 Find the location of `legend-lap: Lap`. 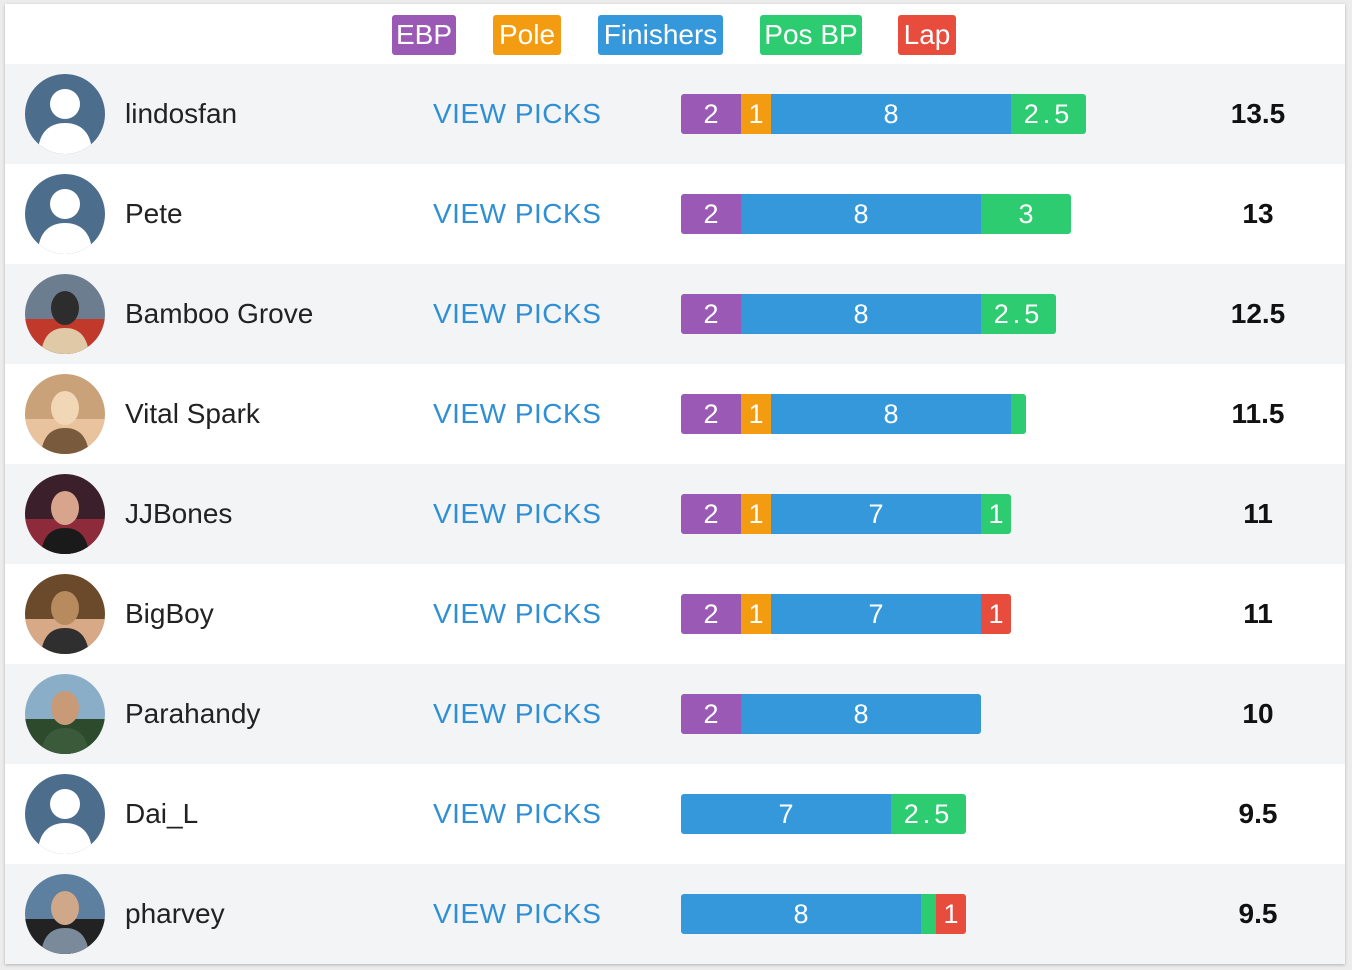

legend-lap: Lap is located at coordinates (927, 35).